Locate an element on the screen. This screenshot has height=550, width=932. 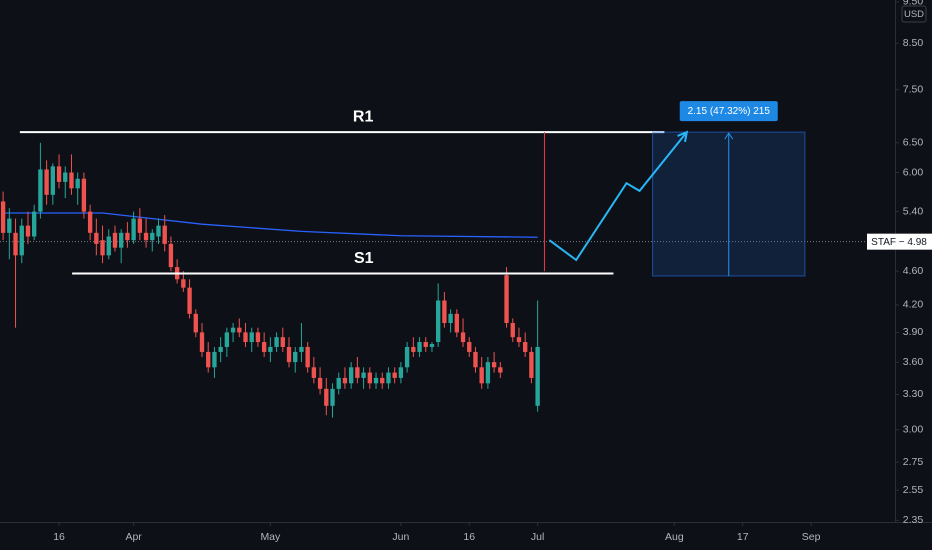
position-arrowhead is located at coordinates (729, 136).